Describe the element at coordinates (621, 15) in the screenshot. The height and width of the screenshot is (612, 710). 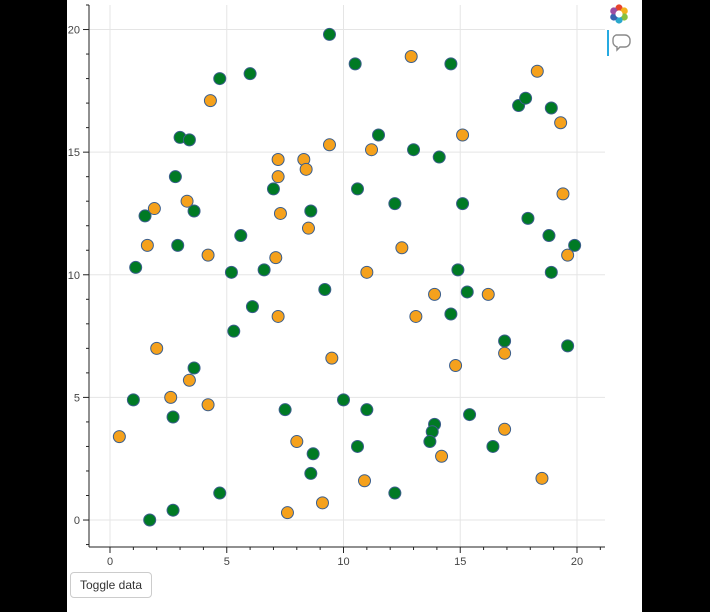
I see `bokeh-logo-icon` at that location.